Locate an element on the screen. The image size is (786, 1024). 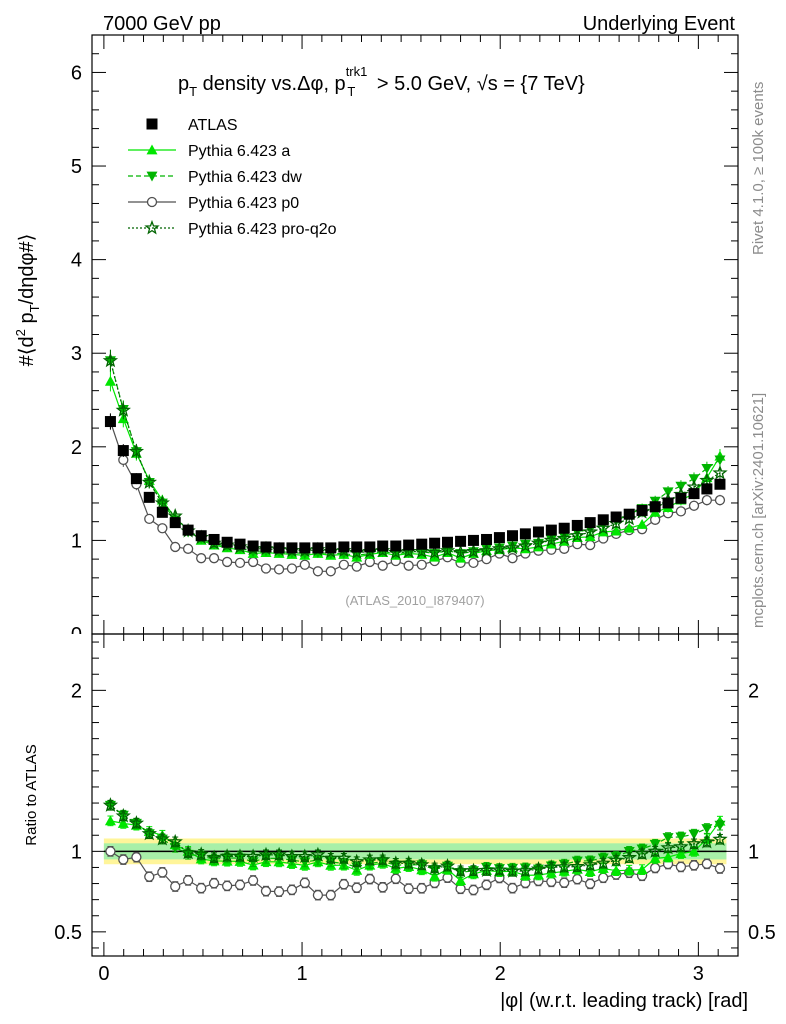
ratio-series-pythia_q2o is located at coordinates (415, 837).